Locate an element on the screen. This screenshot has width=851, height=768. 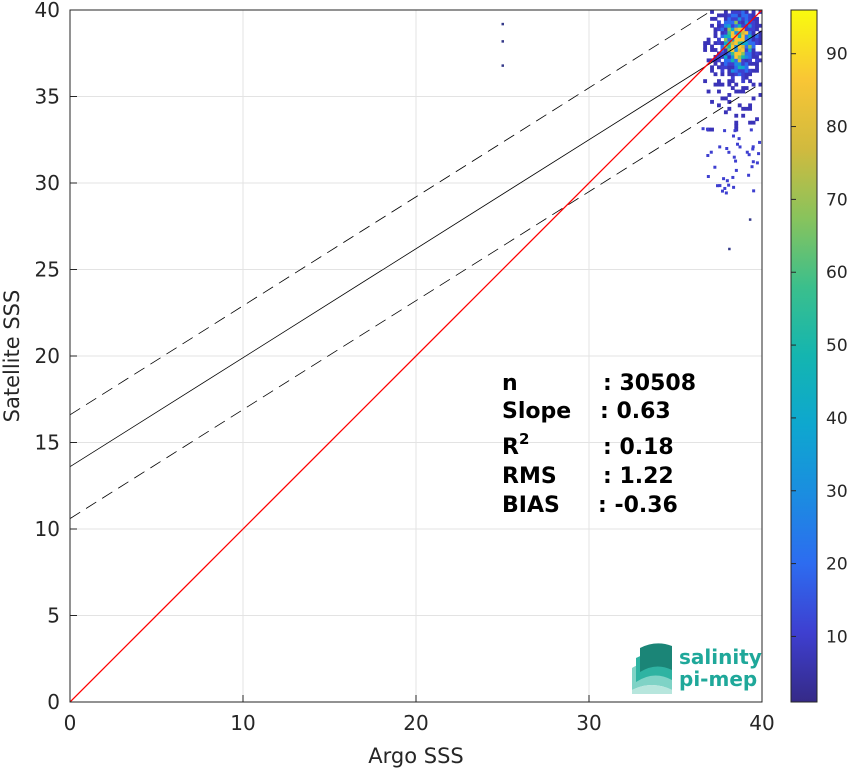
colorbar-tick-label: 90 is located at coordinates (837, 55).